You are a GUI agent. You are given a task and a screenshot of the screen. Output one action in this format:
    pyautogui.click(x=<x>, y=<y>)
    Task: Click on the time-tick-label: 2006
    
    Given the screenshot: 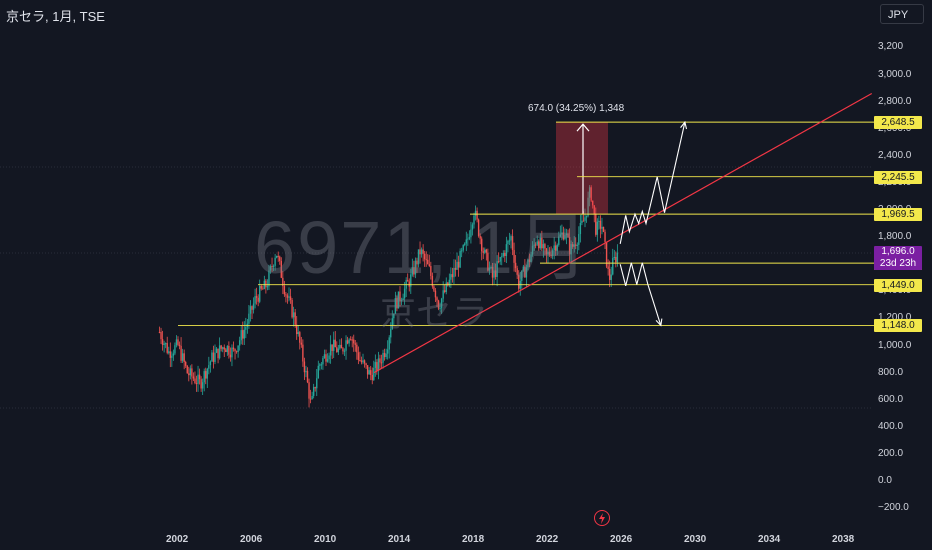 What is the action you would take?
    pyautogui.click(x=251, y=539)
    